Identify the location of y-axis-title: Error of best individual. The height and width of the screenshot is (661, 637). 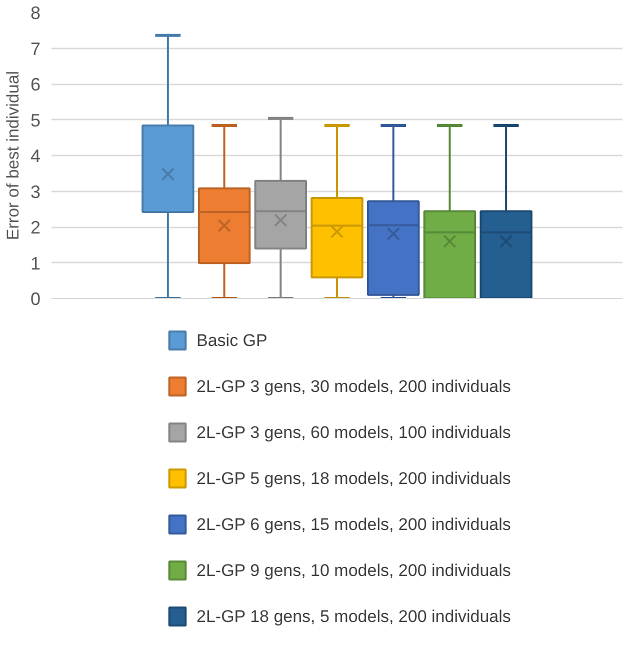
(12, 155).